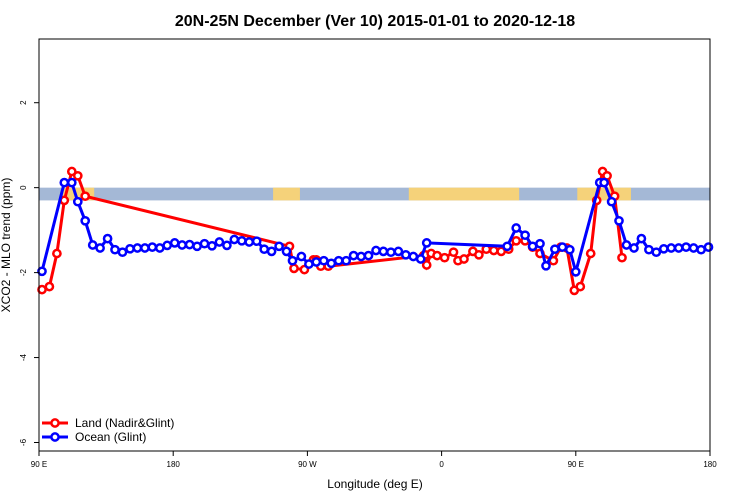  Describe the element at coordinates (23, 442) in the screenshot. I see `y-tick-label: -6` at that location.